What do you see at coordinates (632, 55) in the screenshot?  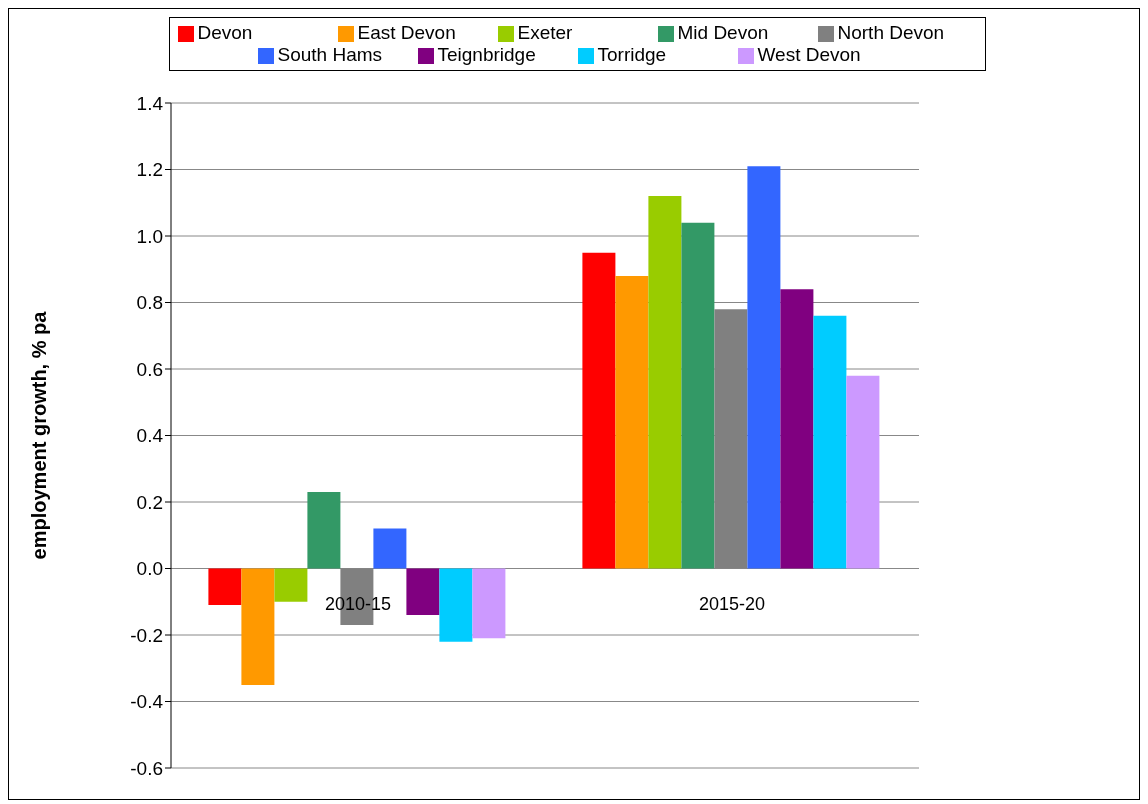 I see `legend-label: Torridge` at bounding box center [632, 55].